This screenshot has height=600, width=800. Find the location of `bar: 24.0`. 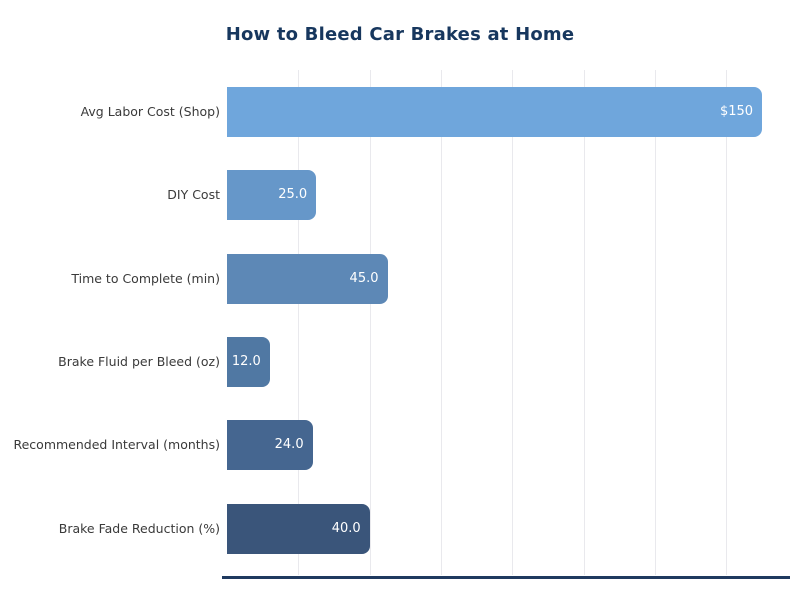

bar: 24.0 is located at coordinates (270, 445).